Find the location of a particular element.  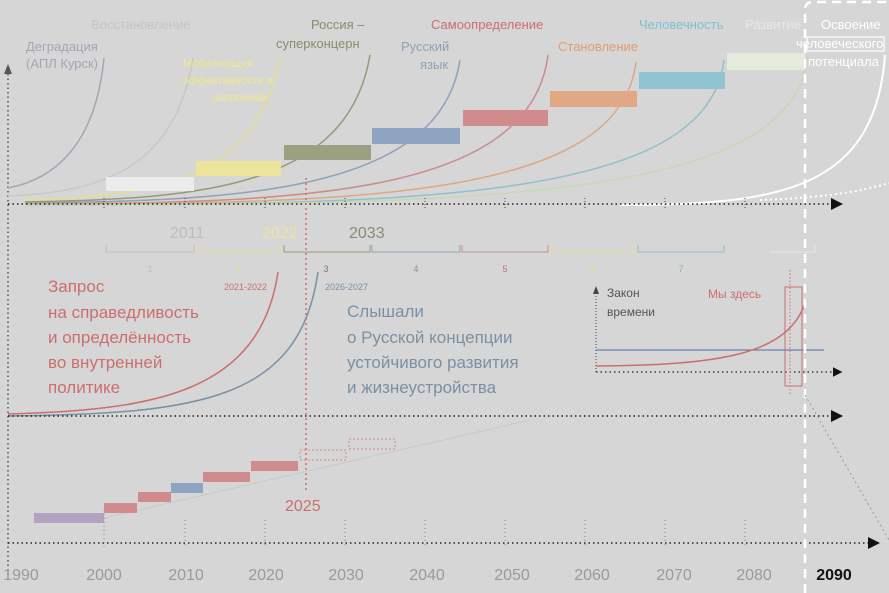

year-gridlines is located at coordinates (424, 529).